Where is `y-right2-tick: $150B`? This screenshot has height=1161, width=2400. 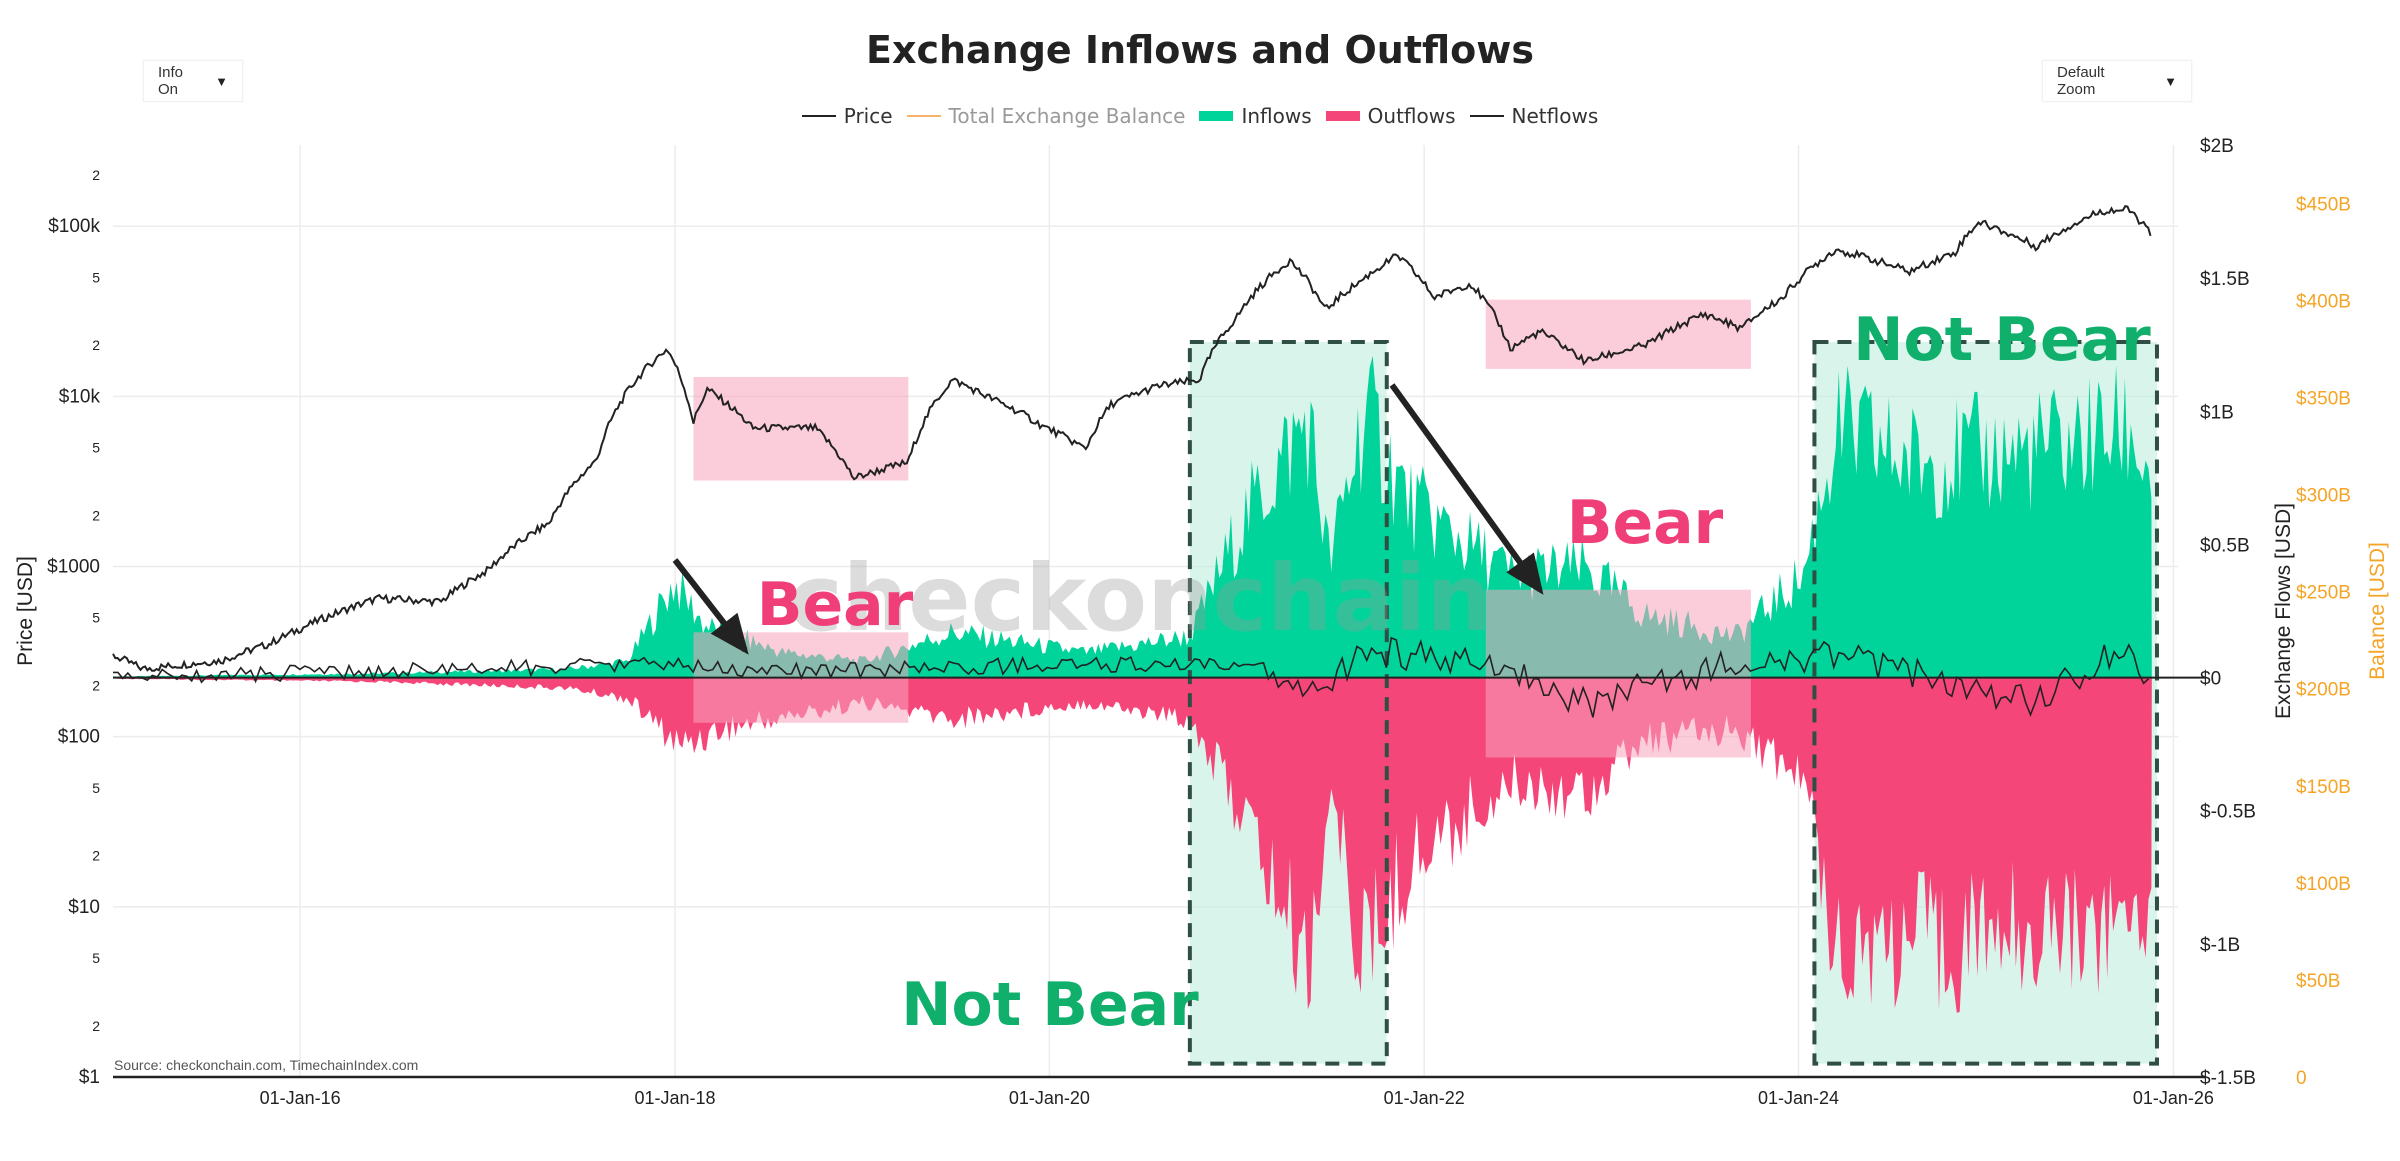 y-right2-tick: $150B is located at coordinates (2323, 787).